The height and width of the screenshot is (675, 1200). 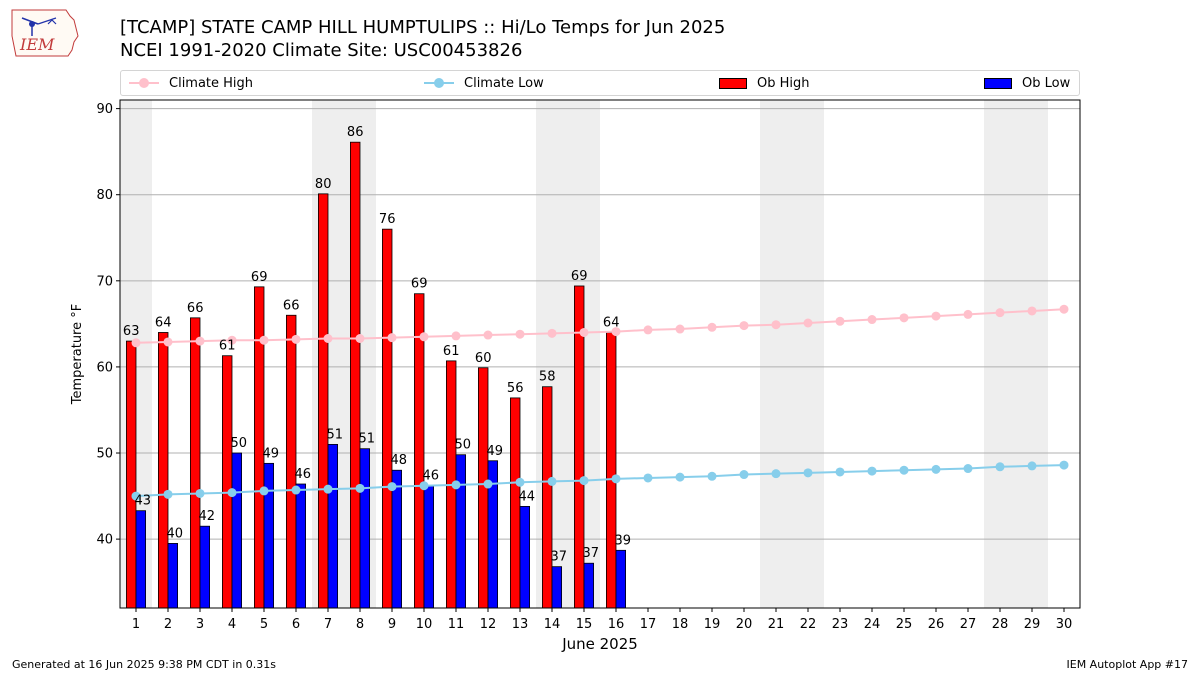 I want to click on ob-low-value-label: 37, so click(x=559, y=557).